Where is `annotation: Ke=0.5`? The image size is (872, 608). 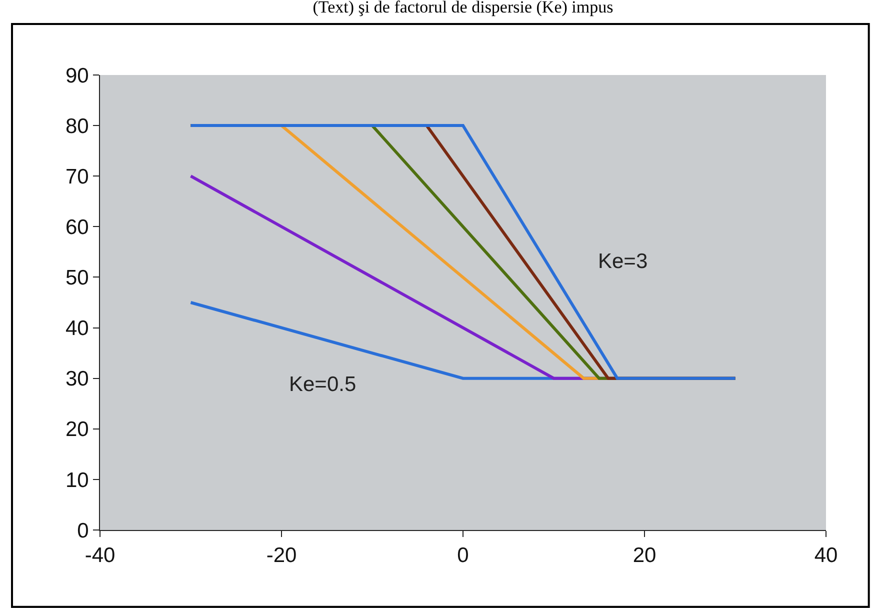 annotation: Ke=0.5 is located at coordinates (322, 384).